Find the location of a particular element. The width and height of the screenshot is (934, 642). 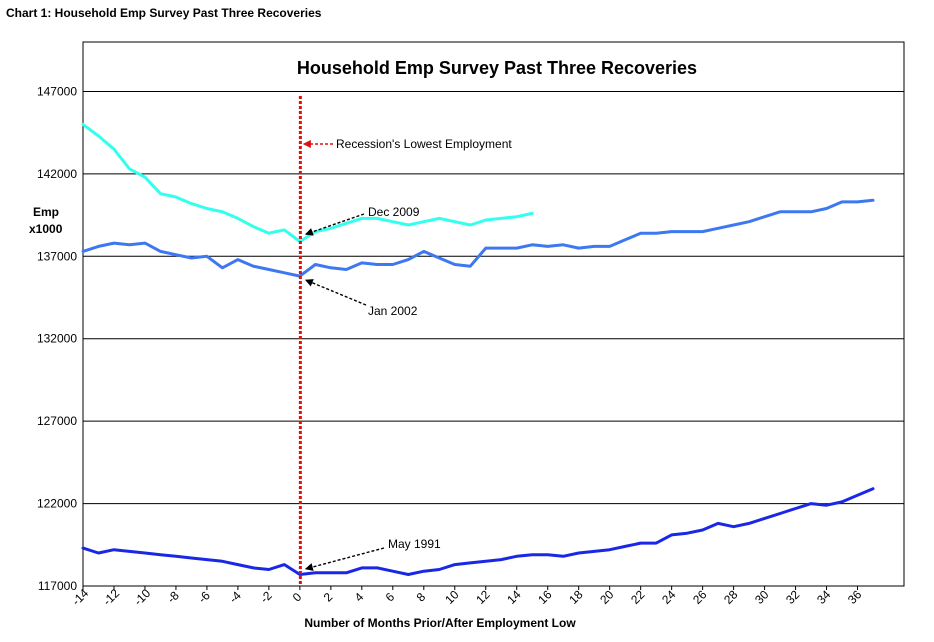

y-axis-title-line1: Emp is located at coordinates (46, 212).